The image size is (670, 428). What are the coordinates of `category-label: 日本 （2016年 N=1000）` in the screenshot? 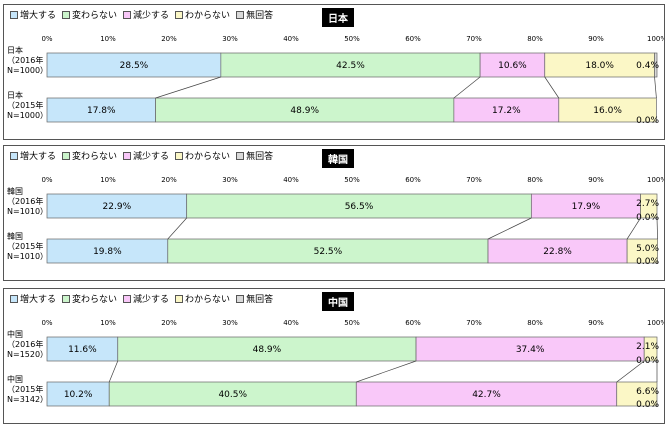 It's located at (28, 60).